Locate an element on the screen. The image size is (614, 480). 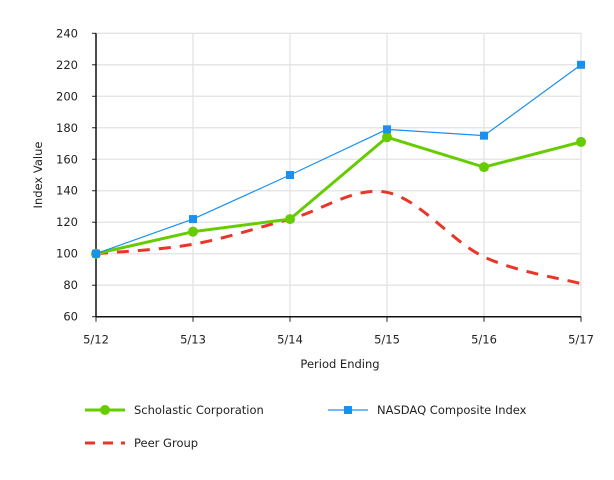
x-tick-label: 5/13 is located at coordinates (193, 340).